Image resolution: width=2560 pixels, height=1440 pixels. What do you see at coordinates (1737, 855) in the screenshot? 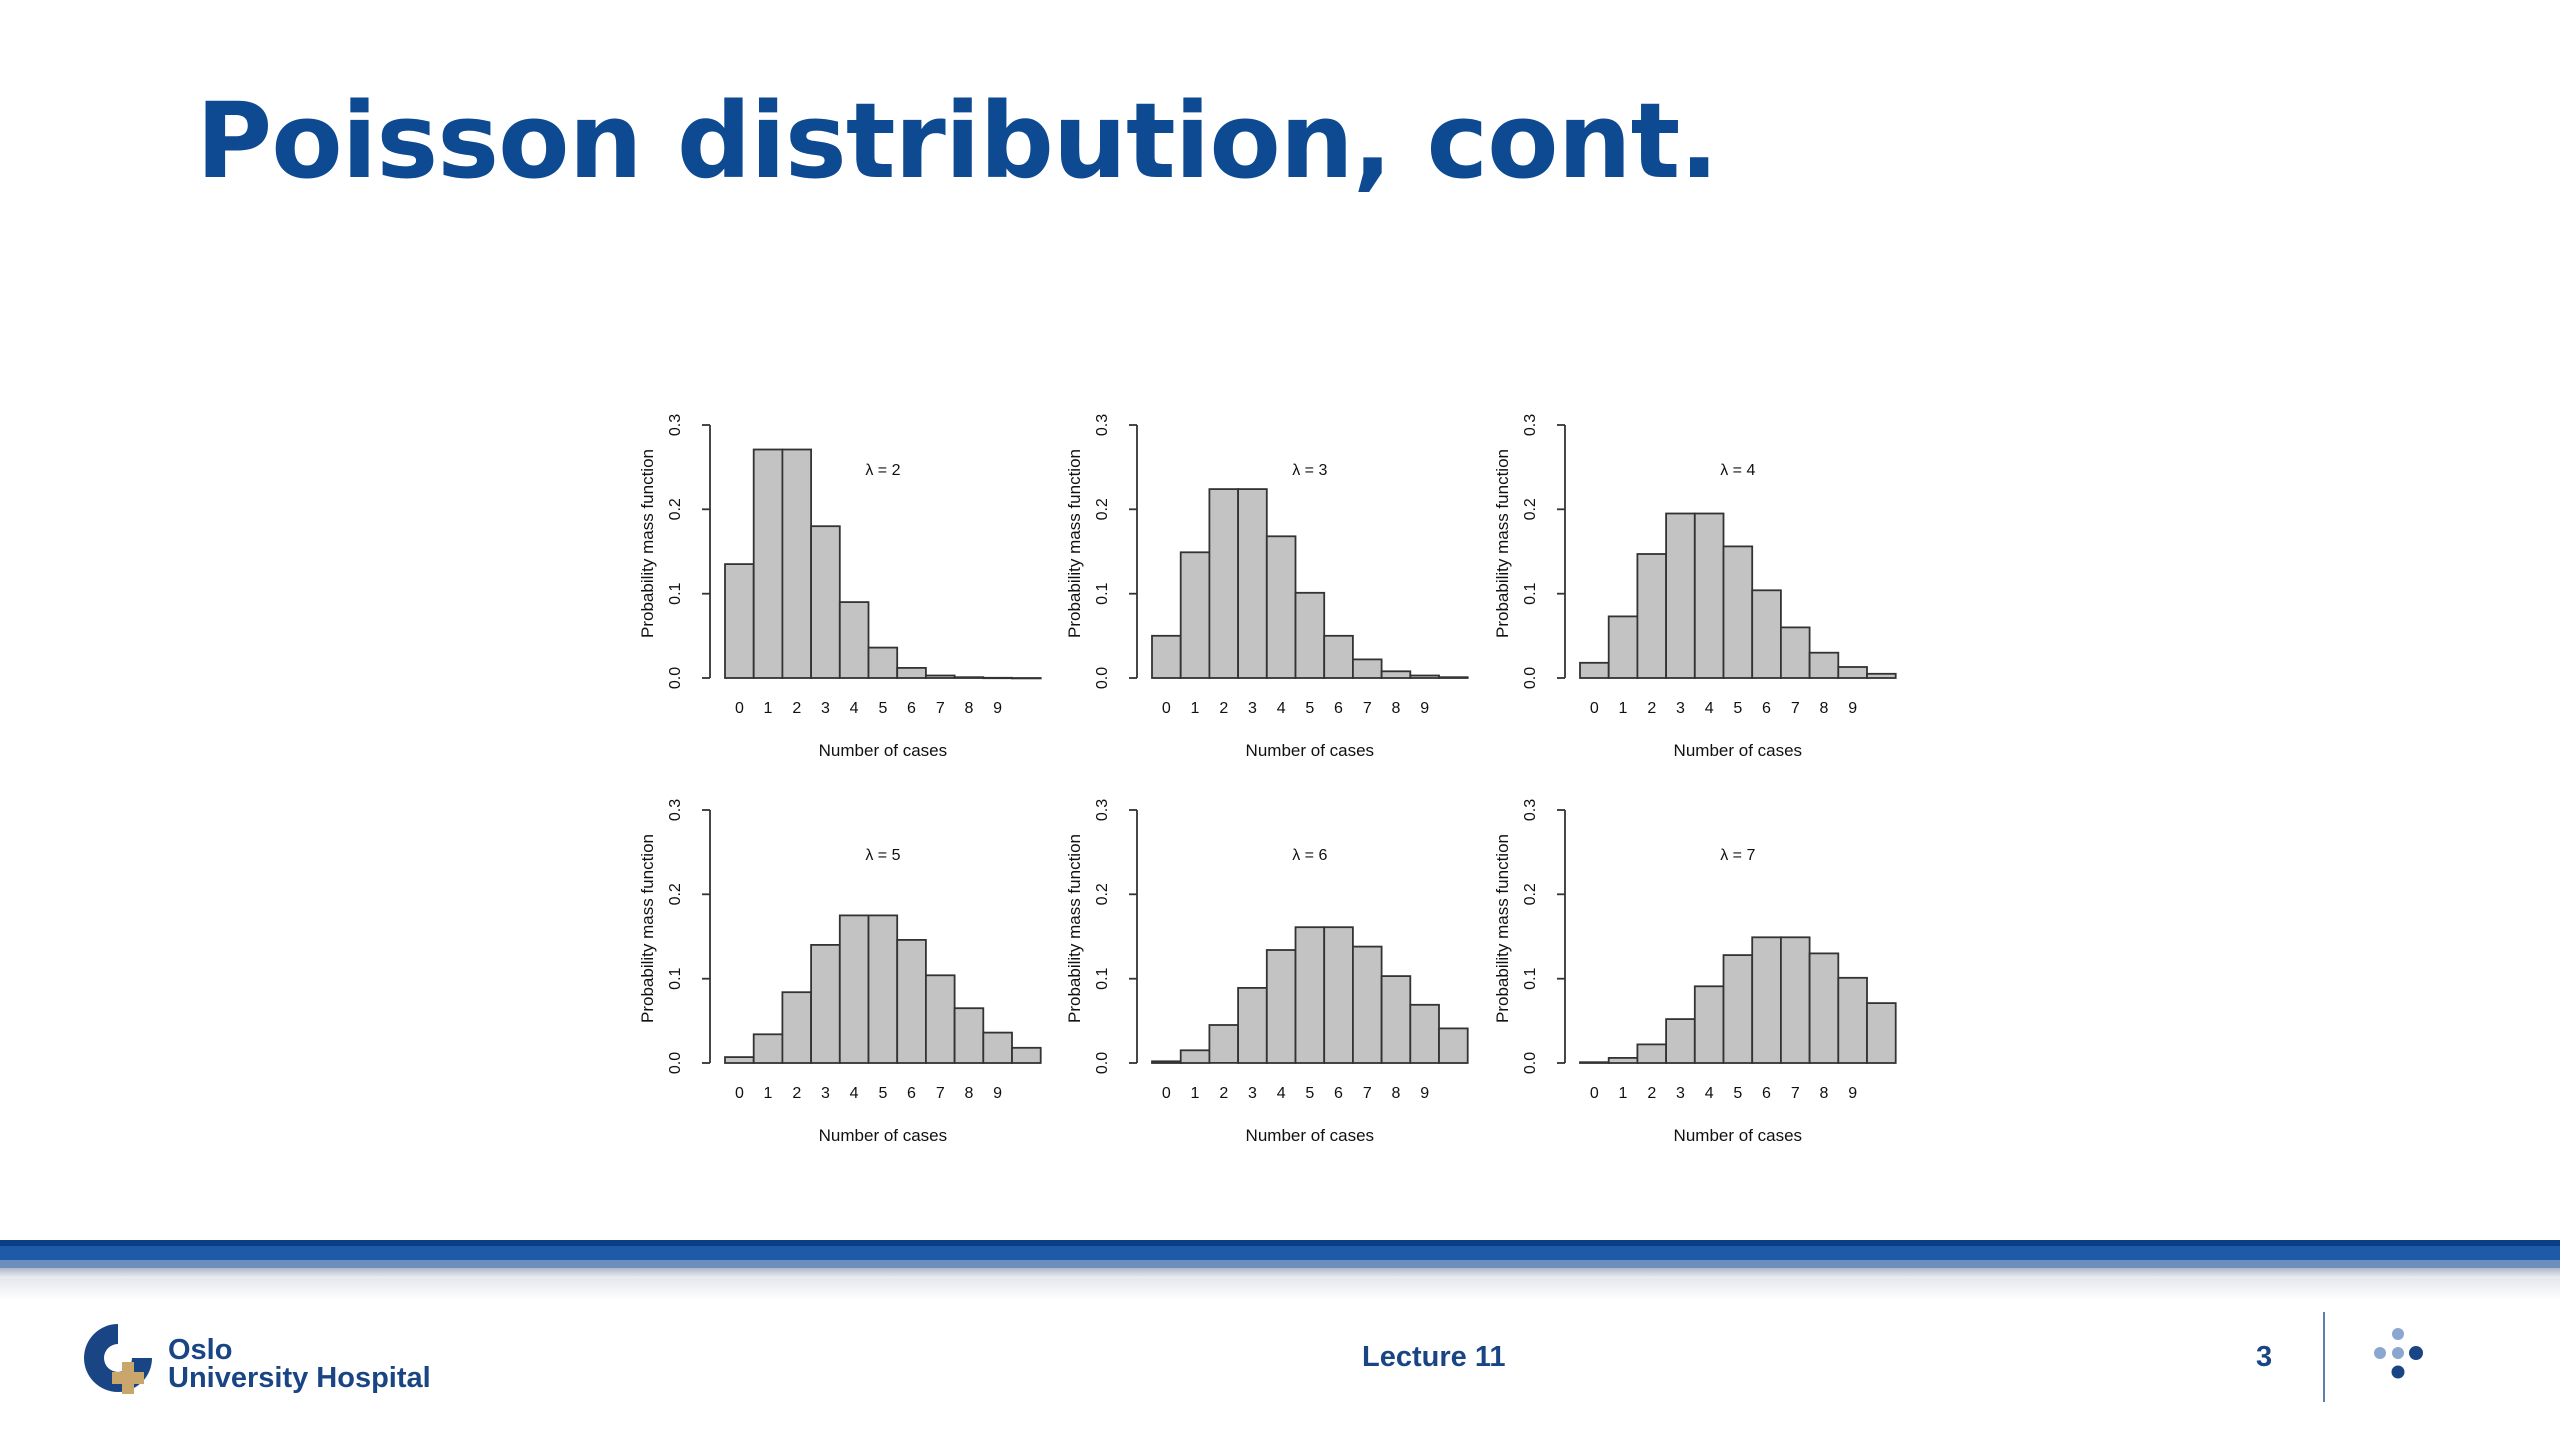
I see `lambda-annotation: λ = 7` at bounding box center [1737, 855].